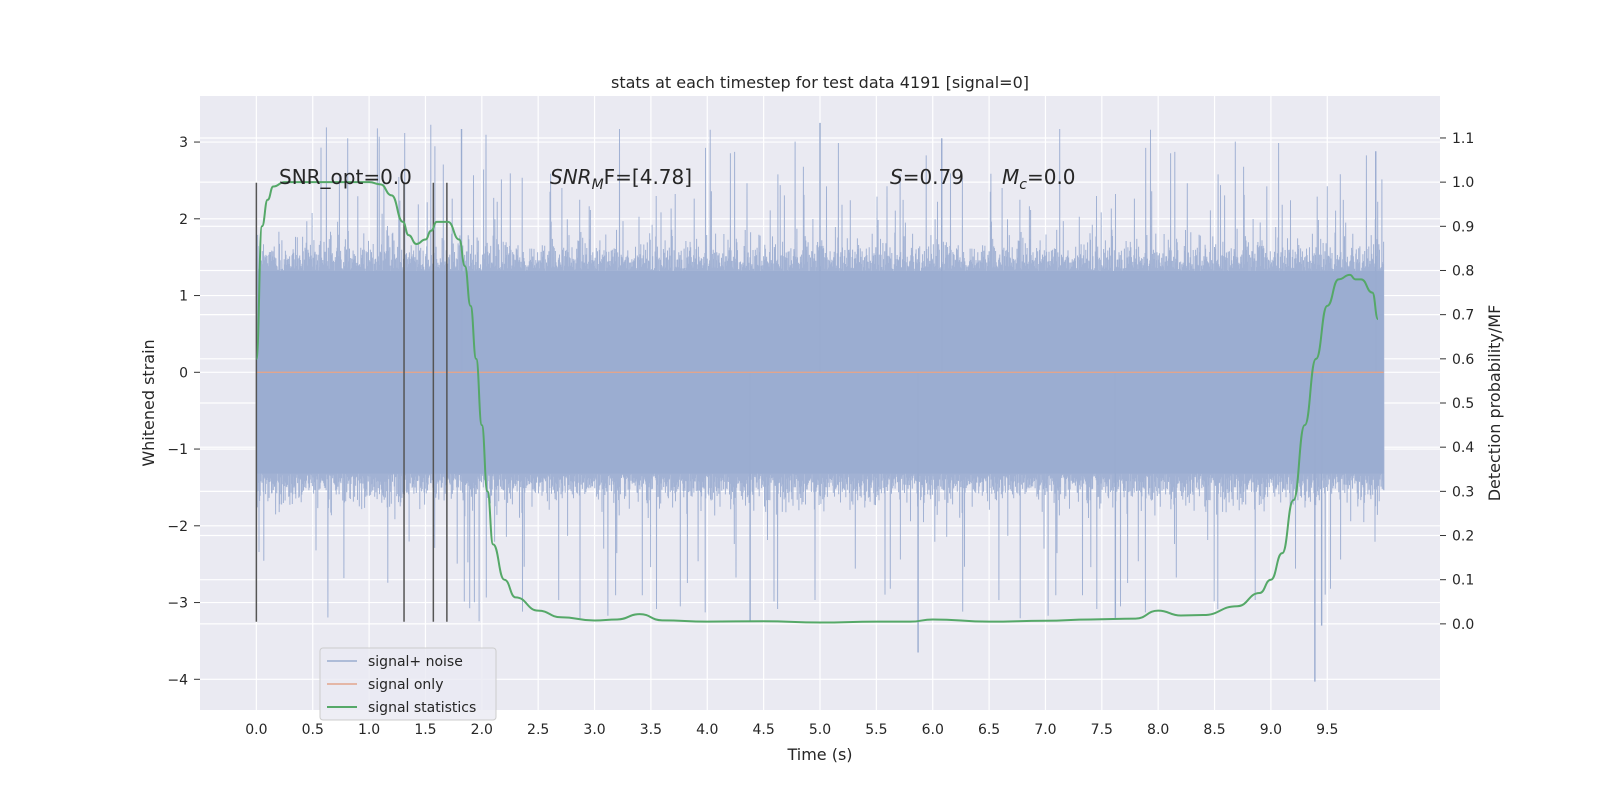 This screenshot has height=800, width=1600. I want to click on legend-box, so click(408, 684).